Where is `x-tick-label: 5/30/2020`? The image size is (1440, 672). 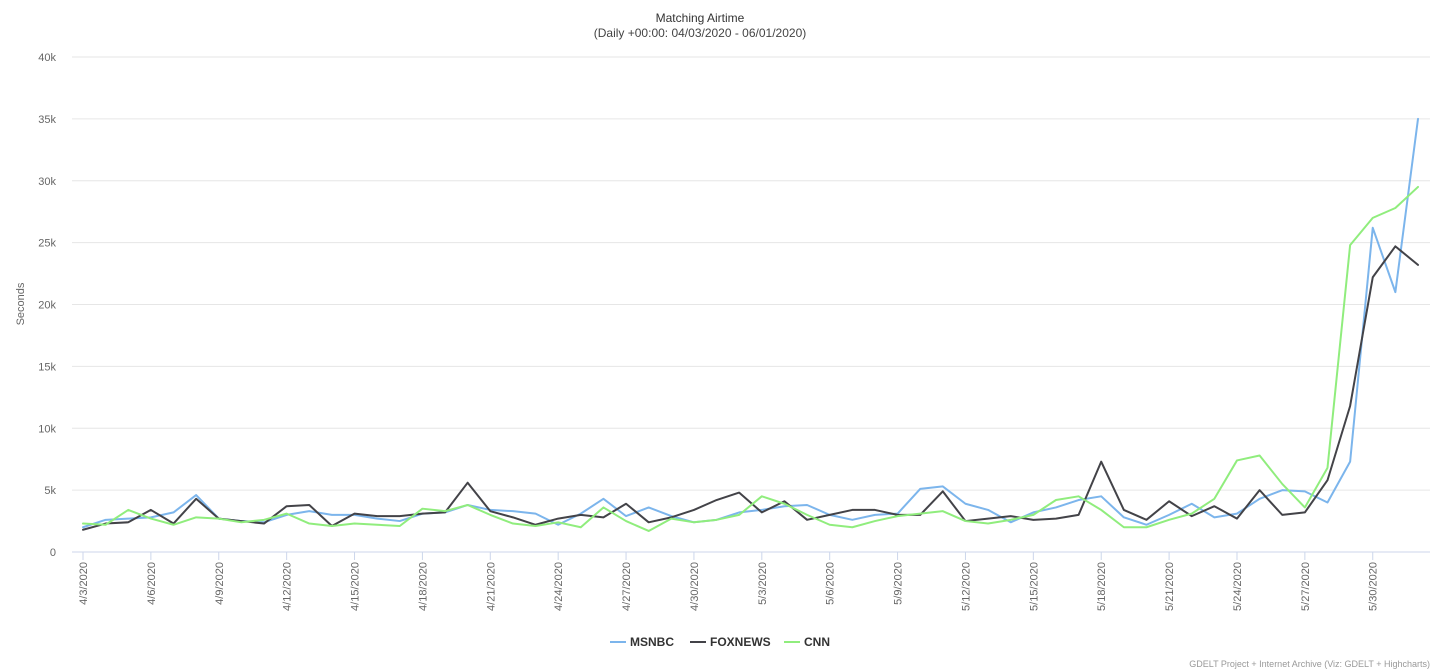 x-tick-label: 5/30/2020 is located at coordinates (1374, 586).